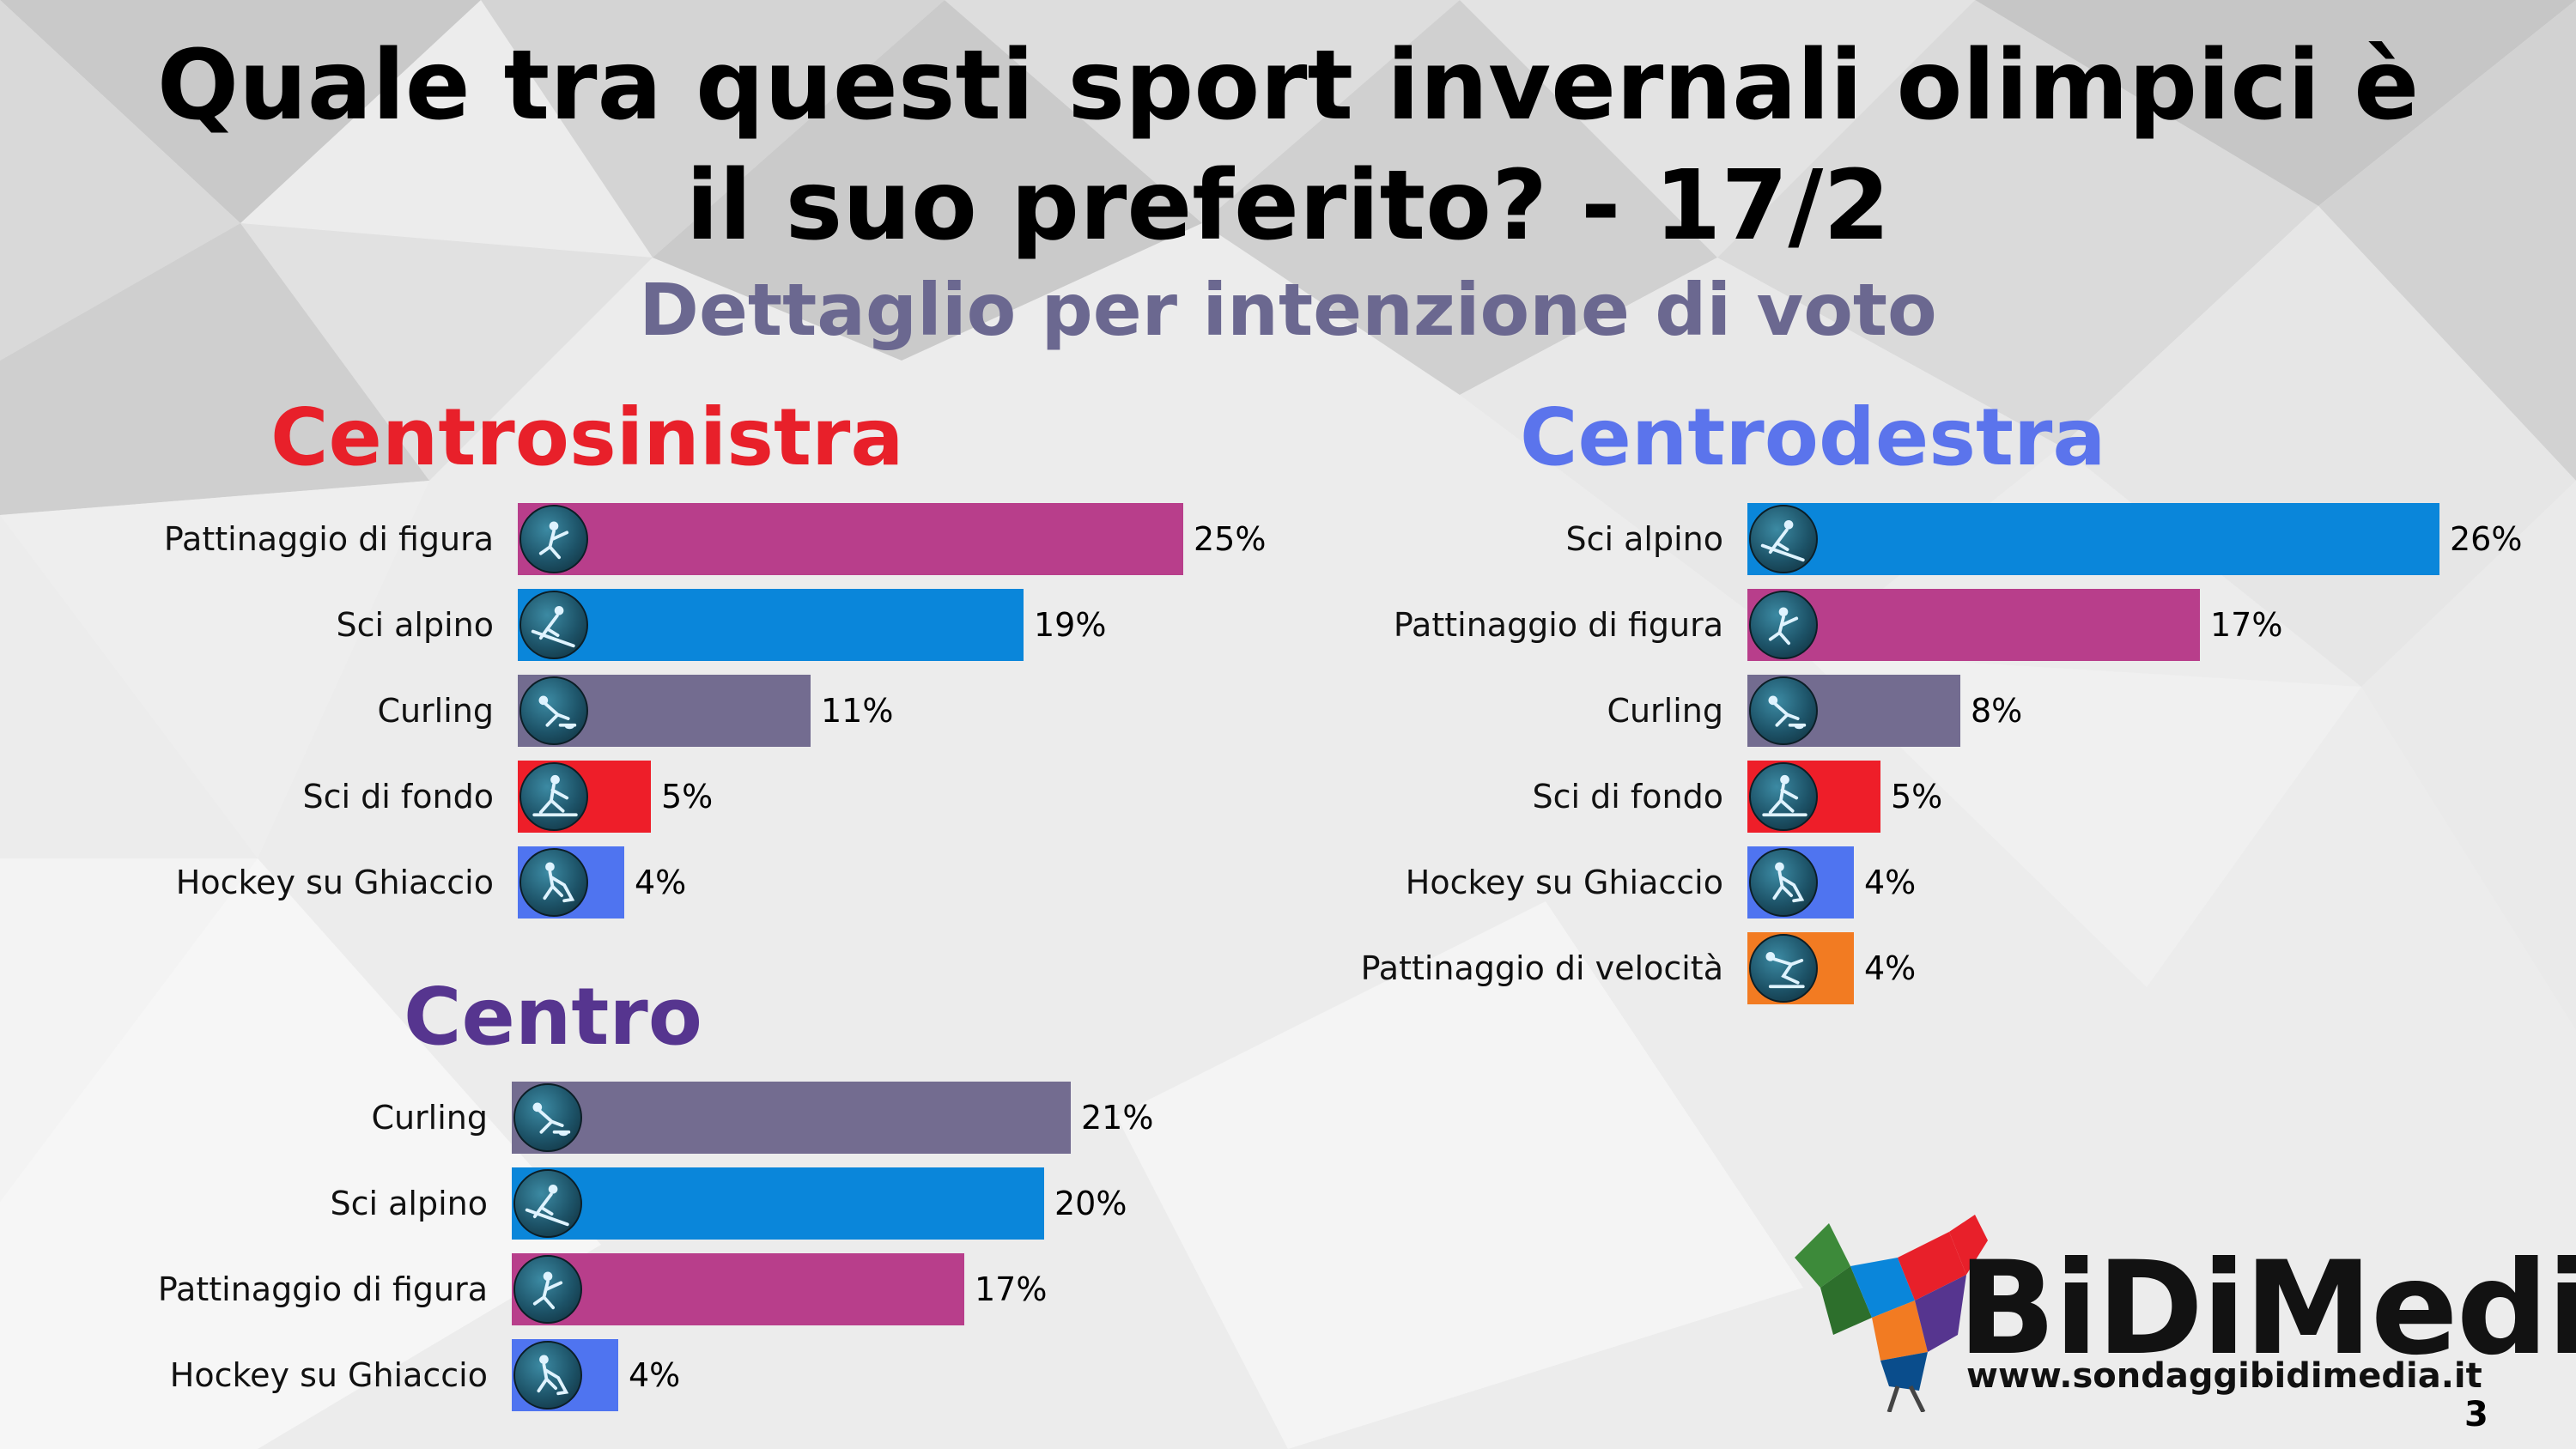 Image resolution: width=2576 pixels, height=1449 pixels. Describe the element at coordinates (2486, 539) in the screenshot. I see `value-label: 26%` at that location.